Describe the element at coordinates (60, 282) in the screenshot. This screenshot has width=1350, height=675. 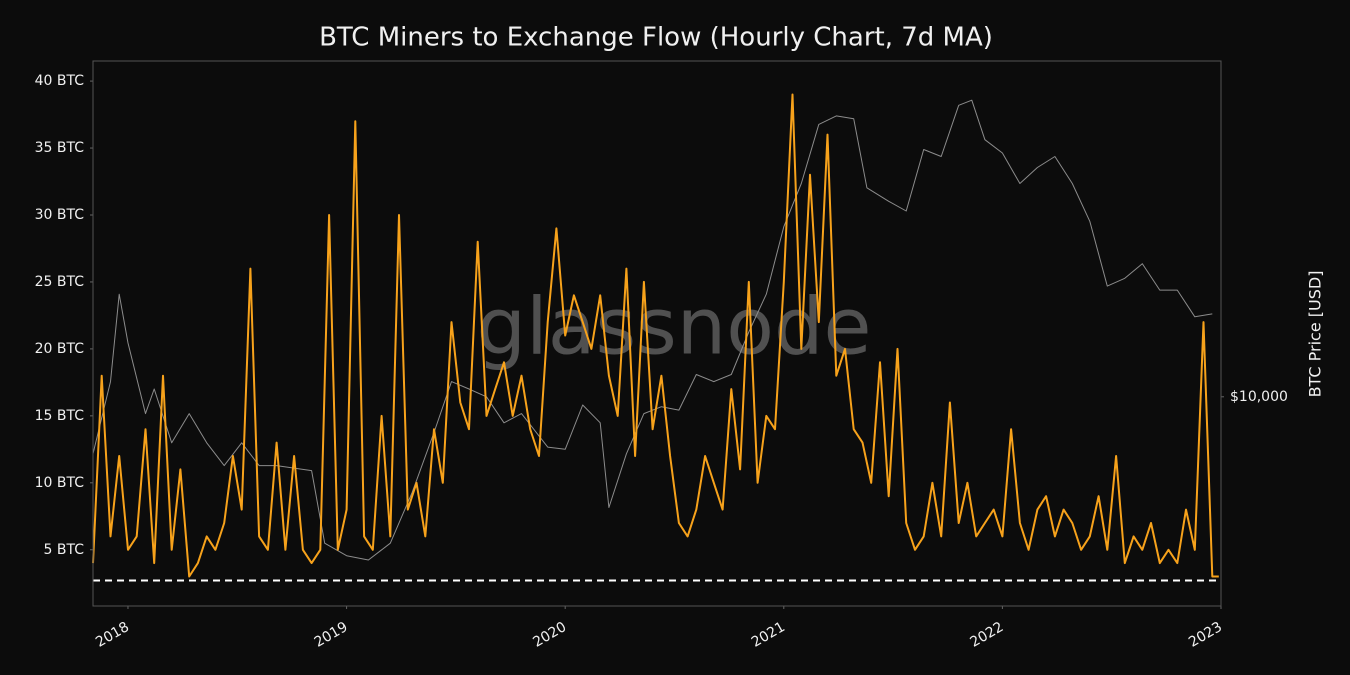
I see `y-tick-label: 25 BTC` at that location.